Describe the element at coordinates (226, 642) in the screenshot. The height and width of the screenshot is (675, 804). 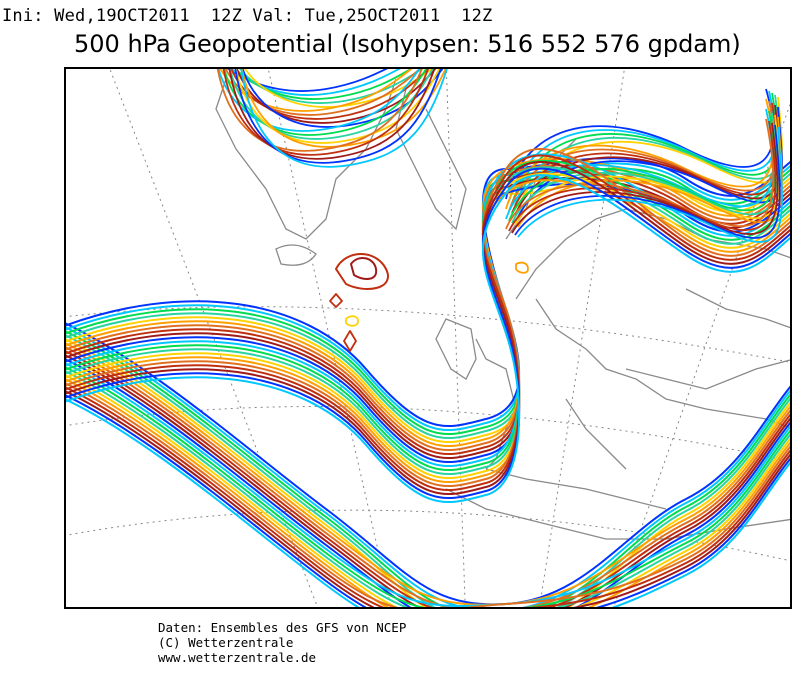
I see `credit-copyright: (C) Wetterzentrale` at that location.